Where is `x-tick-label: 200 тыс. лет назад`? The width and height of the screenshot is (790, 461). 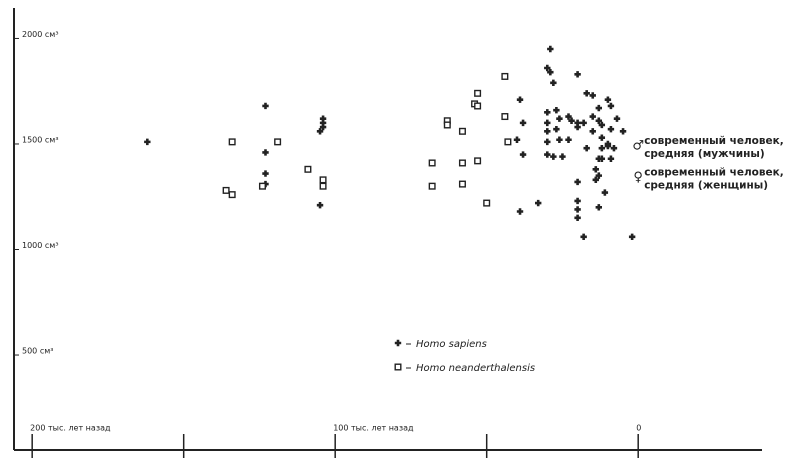
x-tick-label: 200 тыс. лет назад is located at coordinates (70, 428).